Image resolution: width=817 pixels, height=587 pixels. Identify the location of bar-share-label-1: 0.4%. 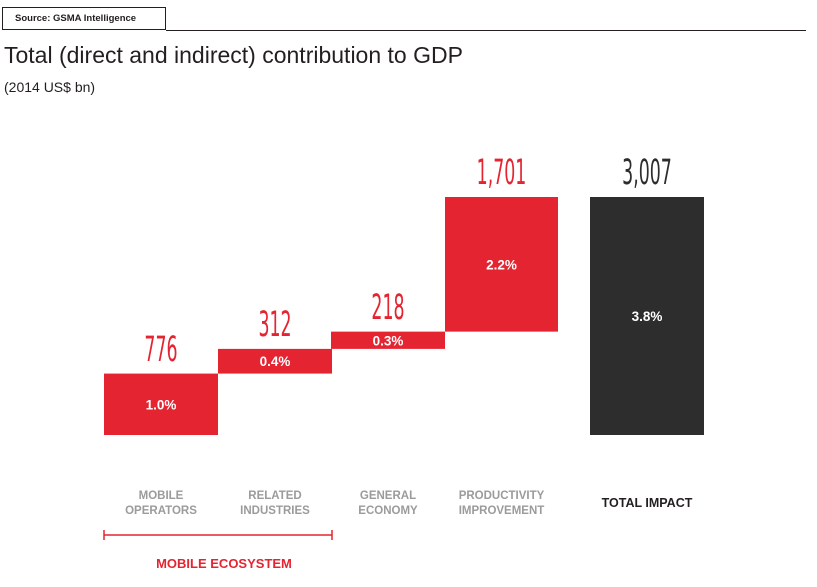
(275, 361).